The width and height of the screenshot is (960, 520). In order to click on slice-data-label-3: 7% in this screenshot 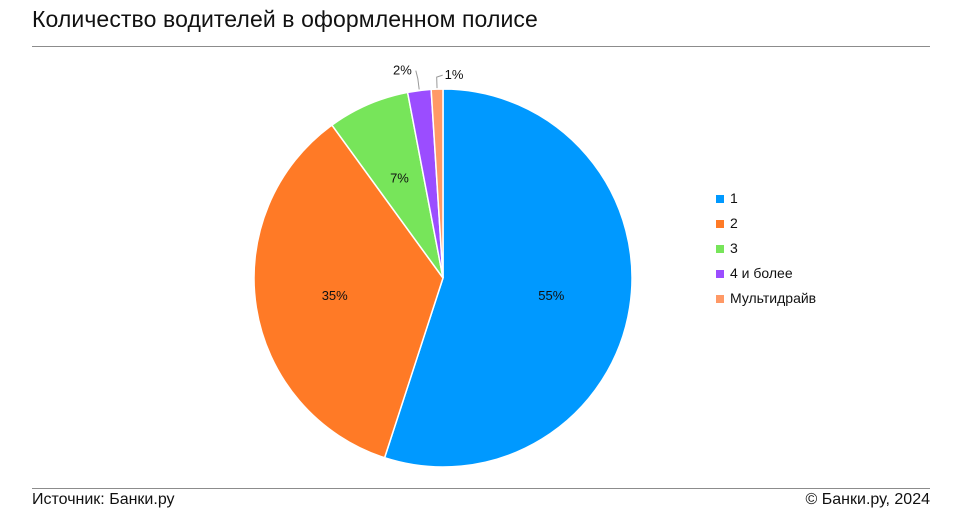, I will do `click(399, 177)`.